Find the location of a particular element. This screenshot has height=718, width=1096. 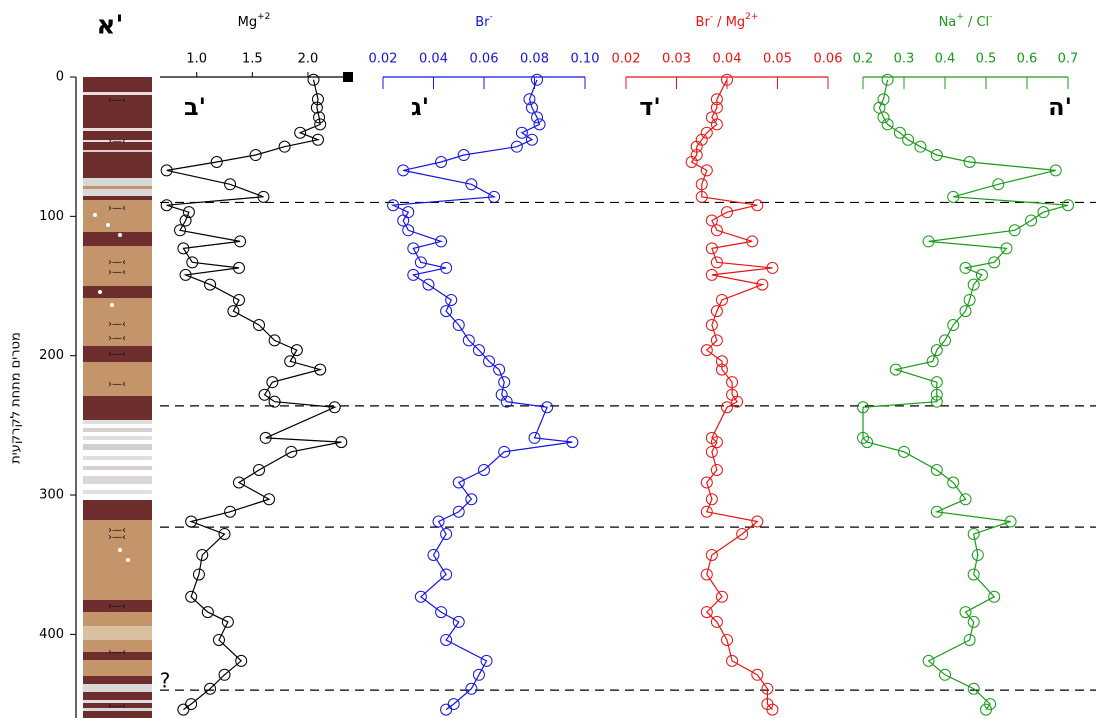

x-tick-label: 0.04 is located at coordinates (433, 59).